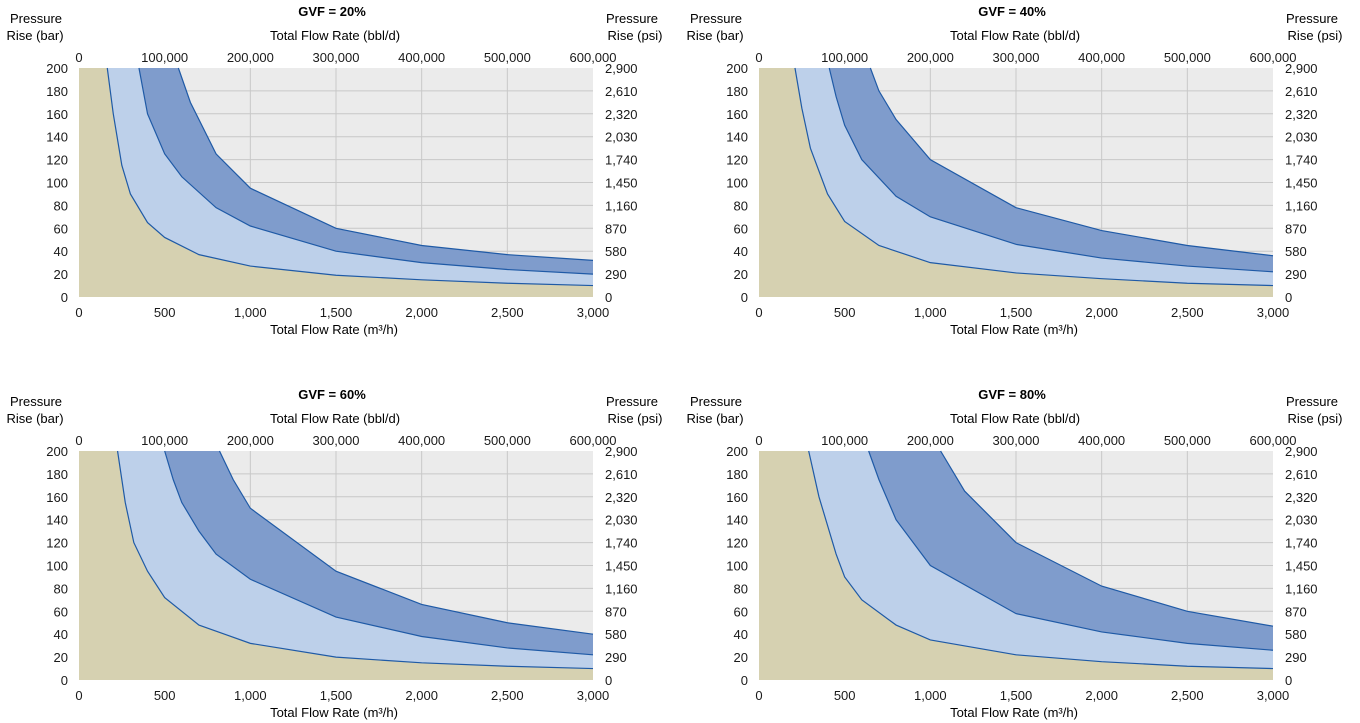  I want to click on y2-tick-label: 2,320, so click(1301, 114).